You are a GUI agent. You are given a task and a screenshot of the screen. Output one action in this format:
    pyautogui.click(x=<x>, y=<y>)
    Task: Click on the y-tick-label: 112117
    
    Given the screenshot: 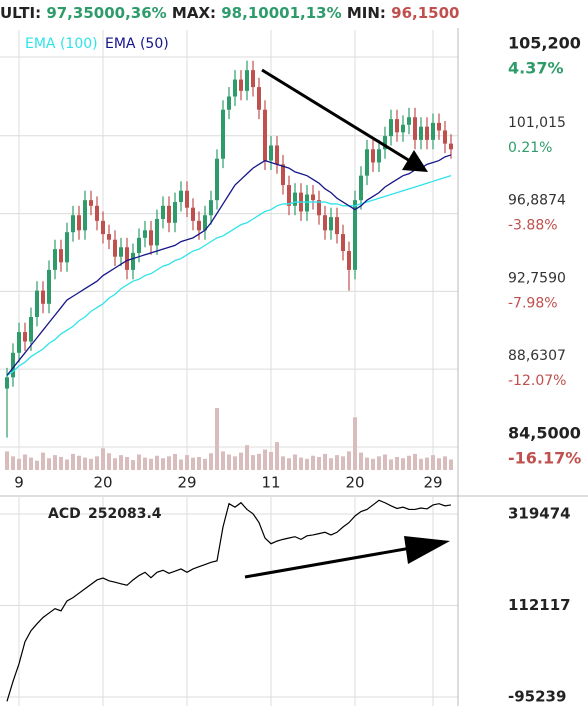 What is the action you would take?
    pyautogui.click(x=539, y=605)
    